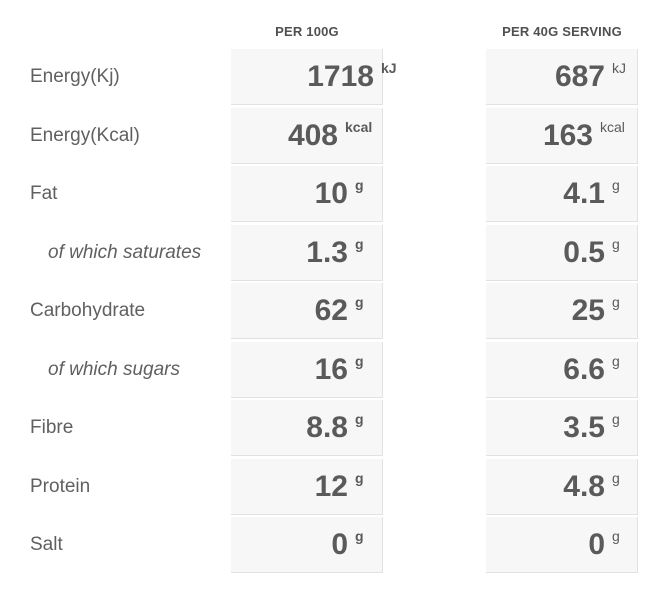 The height and width of the screenshot is (589, 667). What do you see at coordinates (567, 135) in the screenshot?
I see `value-per-serving: 163` at bounding box center [567, 135].